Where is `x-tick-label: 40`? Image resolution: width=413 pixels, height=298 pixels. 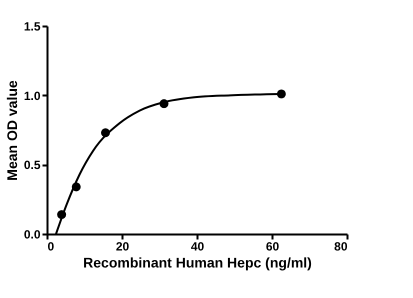
x-tick-label: 40 is located at coordinates (197, 247).